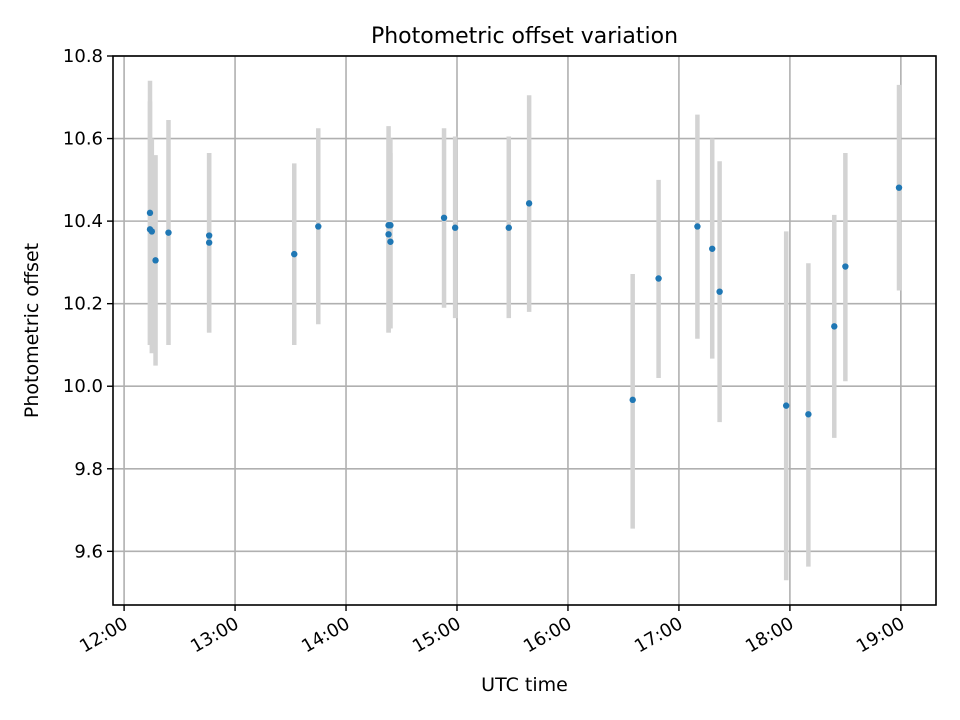 The image size is (960, 720). I want to click on y-axis-label: Photometric offset, so click(32, 330).